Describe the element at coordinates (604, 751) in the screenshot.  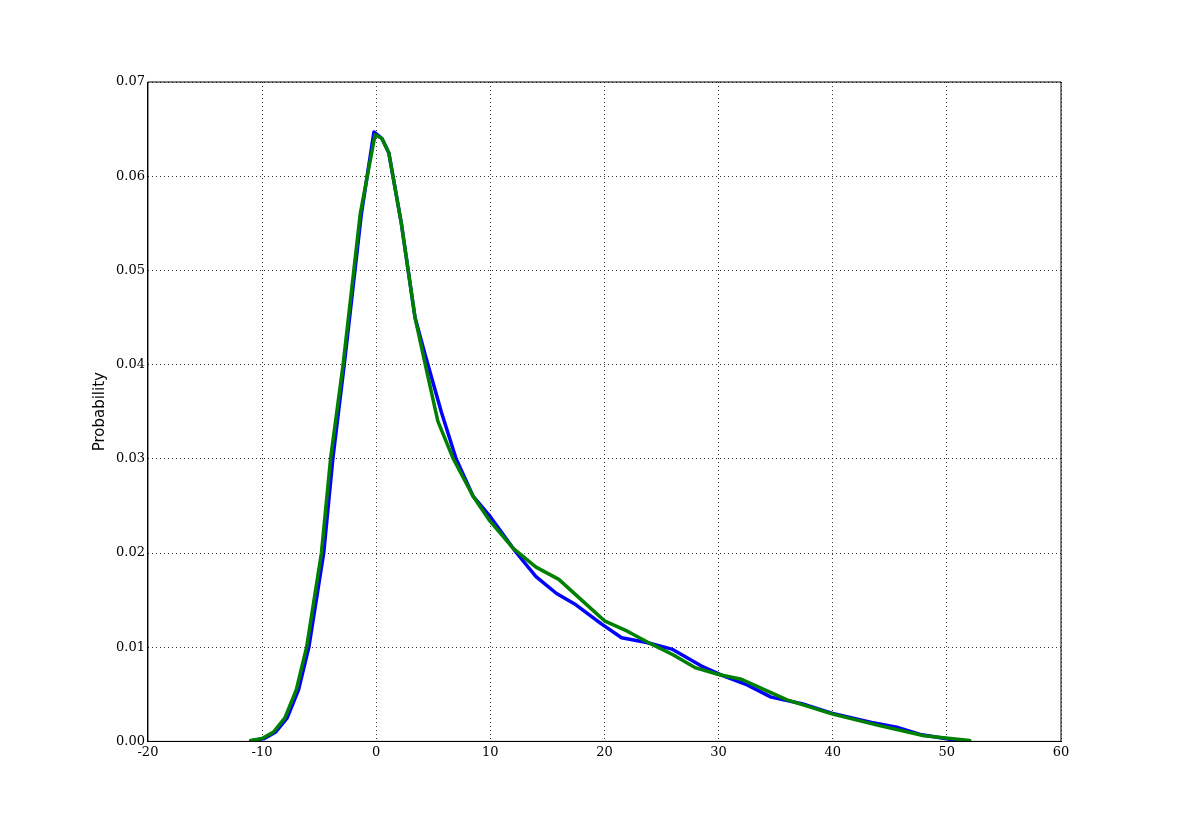
I see `x-tick-label: 20` at that location.